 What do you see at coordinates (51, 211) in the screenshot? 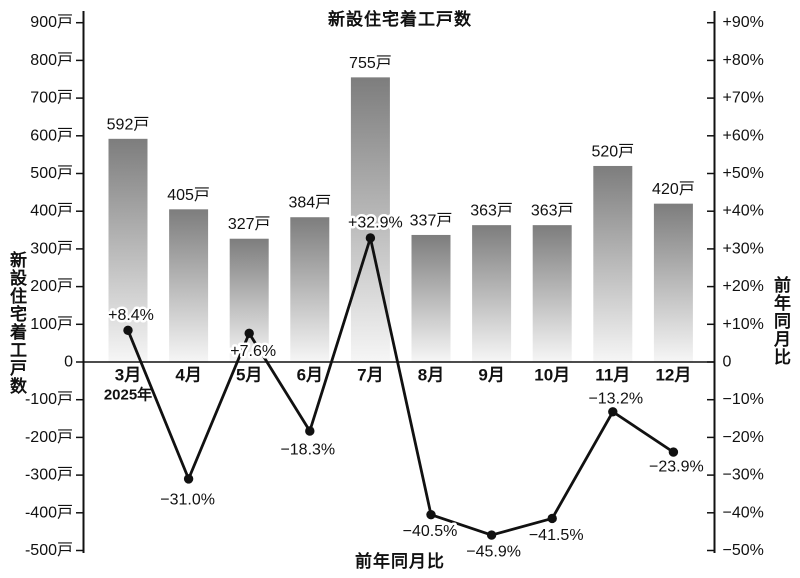
I see `left-tick-label: 400戸` at bounding box center [51, 211].